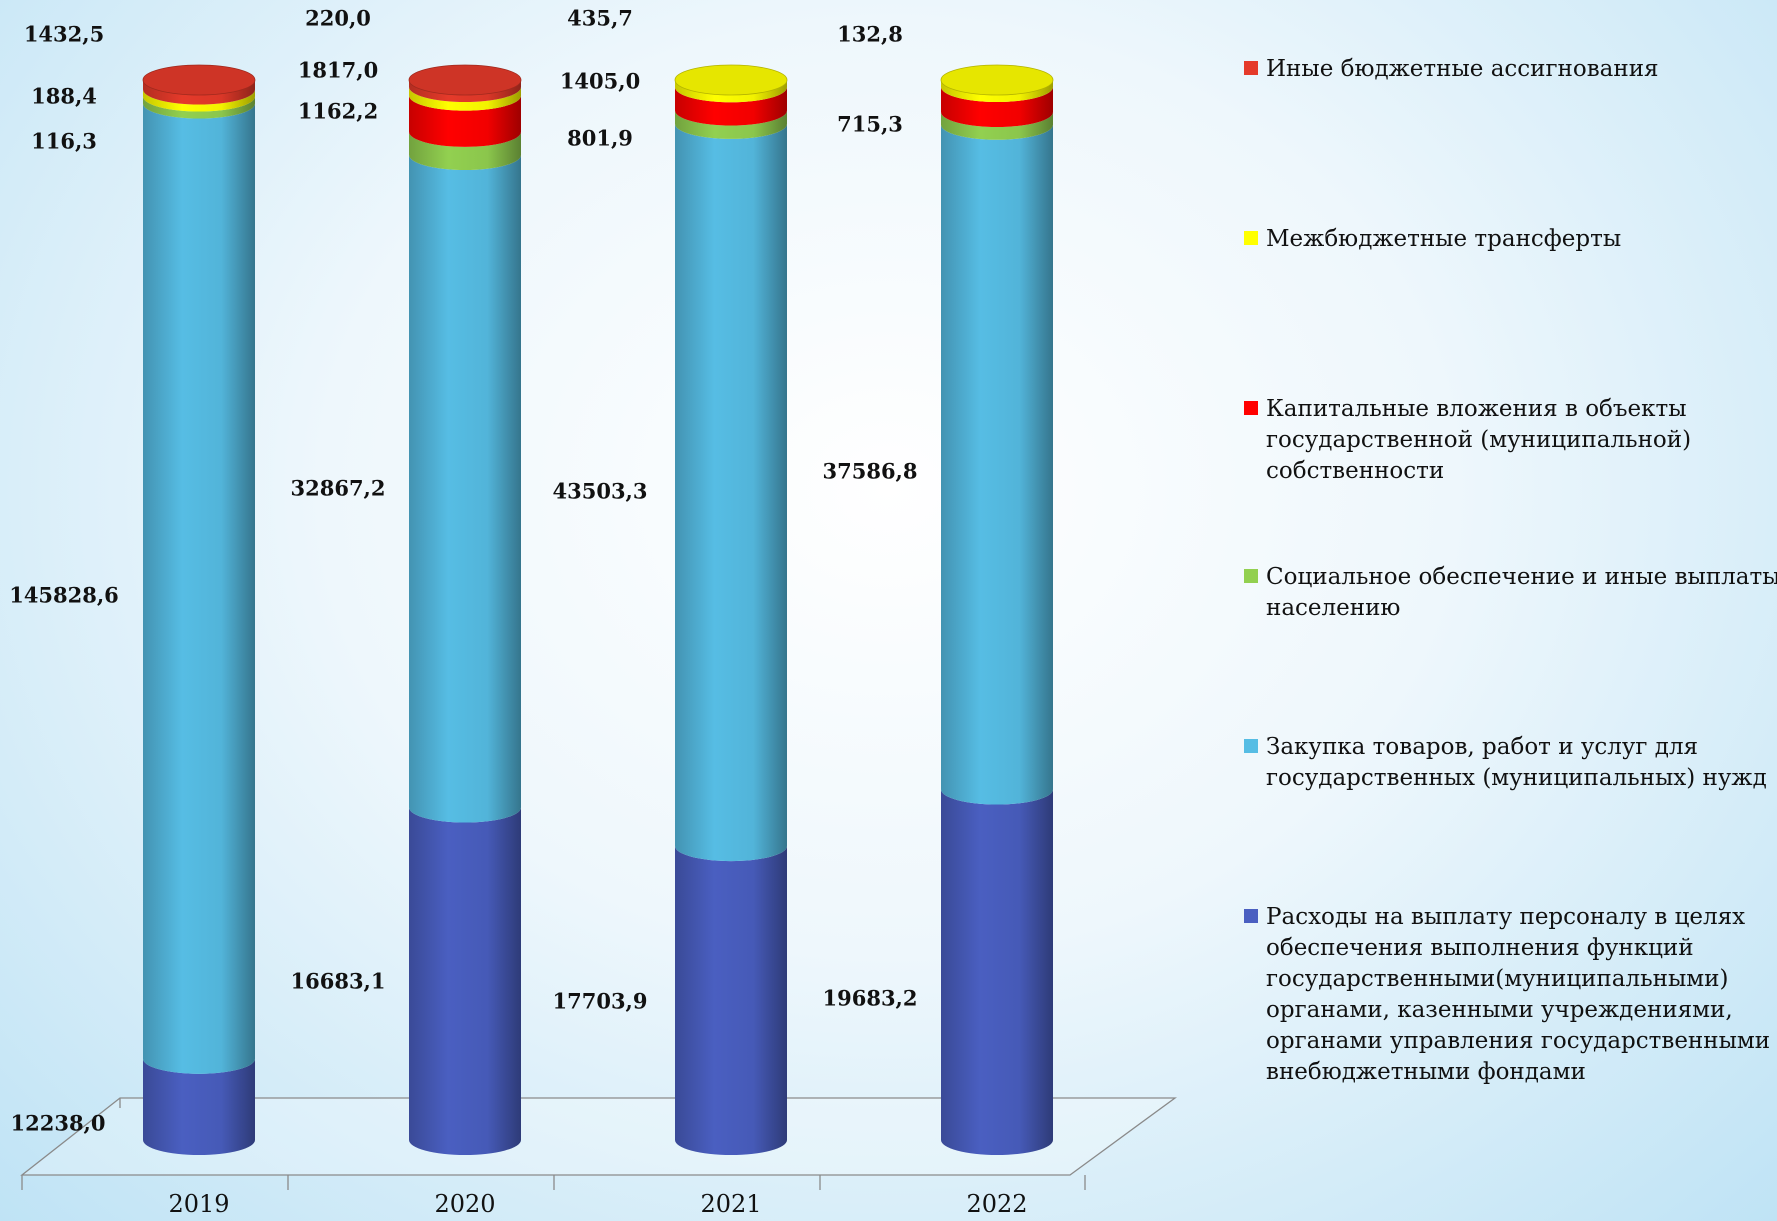 This screenshot has width=1777, height=1221. Describe the element at coordinates (1518, 1041) in the screenshot. I see `legend-label: органами управления государственными` at that location.